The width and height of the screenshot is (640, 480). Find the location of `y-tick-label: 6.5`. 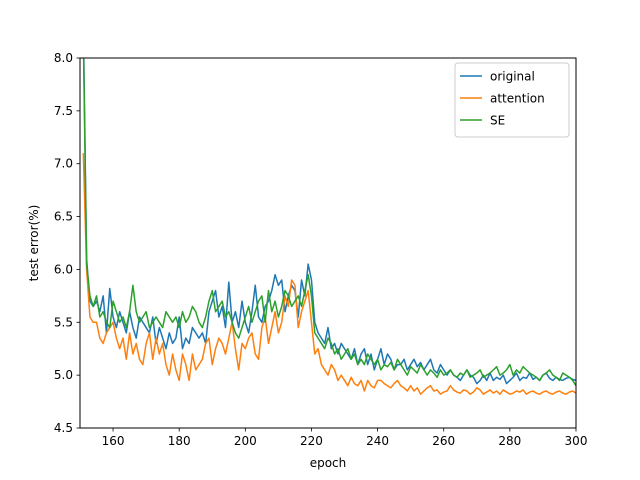

y-tick-label: 6.5 is located at coordinates (63, 217).